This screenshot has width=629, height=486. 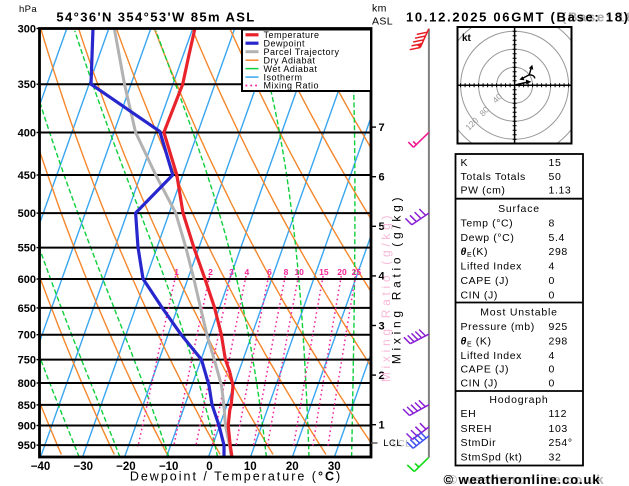 What do you see at coordinates (27, 361) in the screenshot?
I see `svg-text: 750` at bounding box center [27, 361].